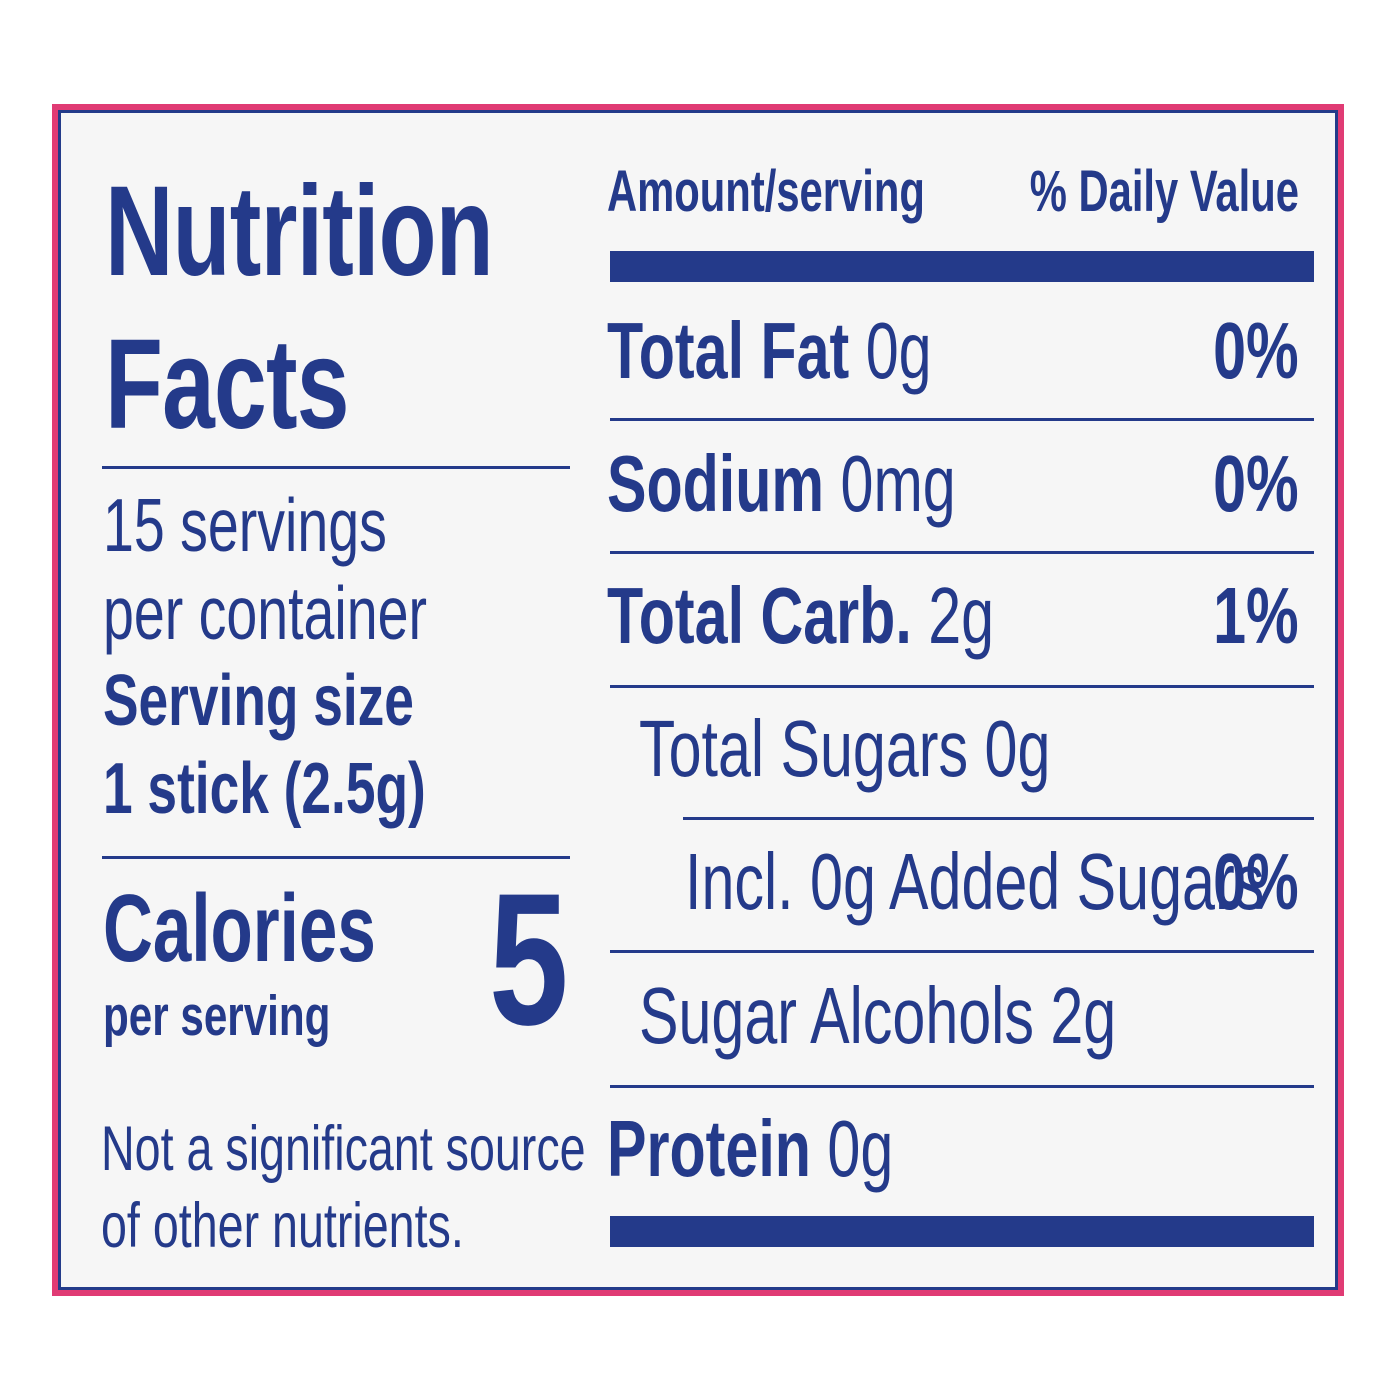 This screenshot has height=1400, width=1395. I want to click on nutrient-row-sugar-alcohols: Sugar Alcohols 2g, so click(878, 1015).